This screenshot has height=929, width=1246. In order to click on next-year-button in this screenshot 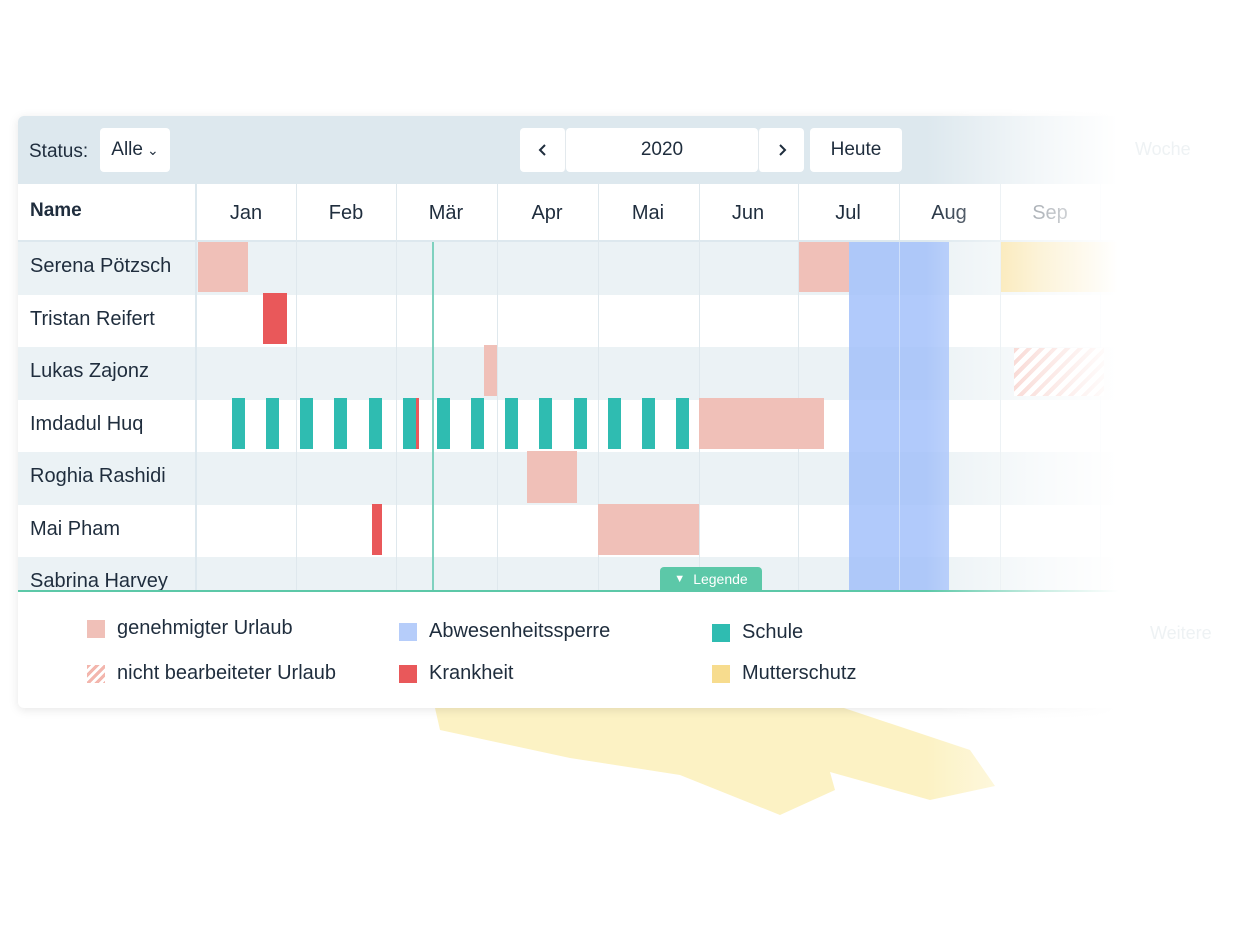, I will do `click(781, 150)`.